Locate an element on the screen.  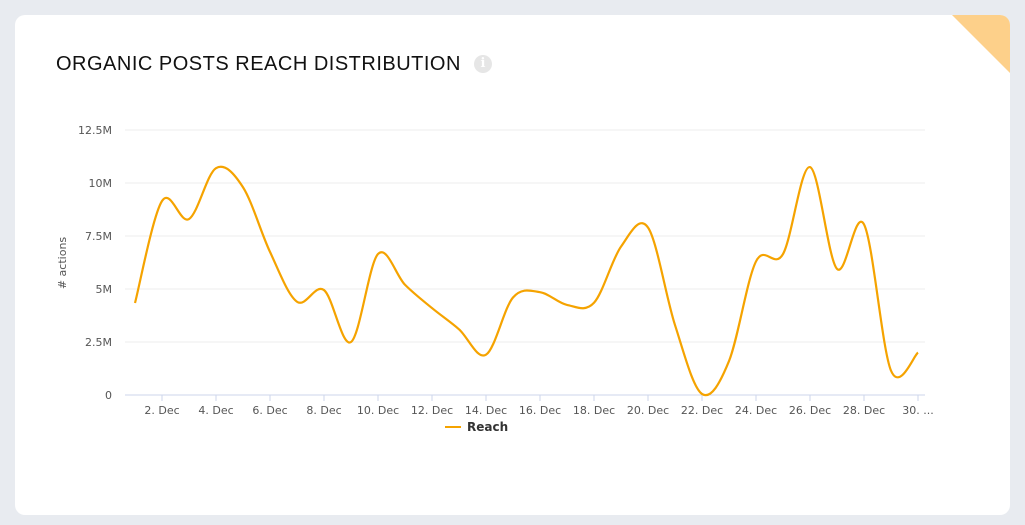
search-icon is located at coordinates (26, 34).